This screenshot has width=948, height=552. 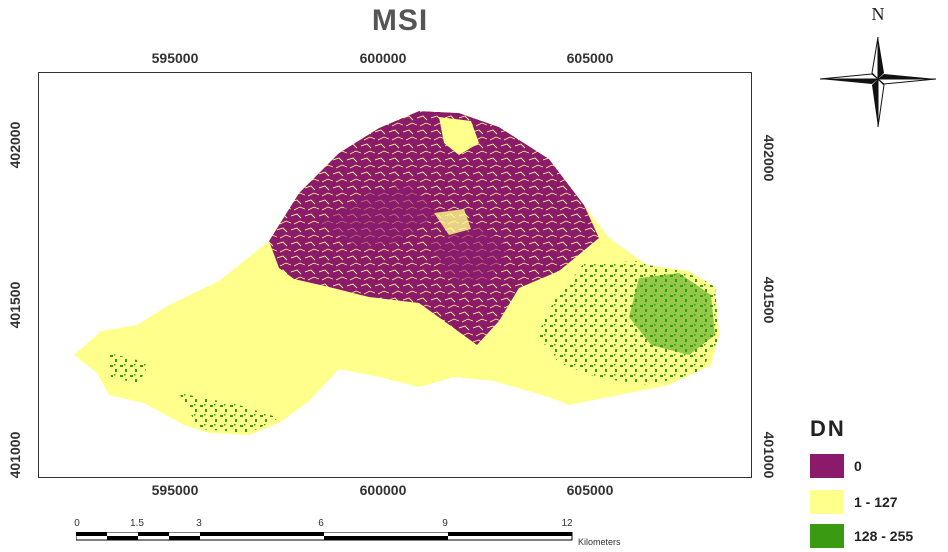 What do you see at coordinates (324, 536) in the screenshot?
I see `scale-bar-graphic` at bounding box center [324, 536].